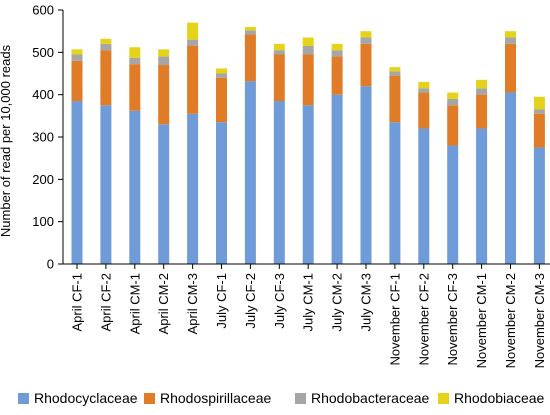 Image resolution: width=550 pixels, height=415 pixels. Describe the element at coordinates (337, 302) in the screenshot. I see `x-tick-label: July CM-2` at that location.